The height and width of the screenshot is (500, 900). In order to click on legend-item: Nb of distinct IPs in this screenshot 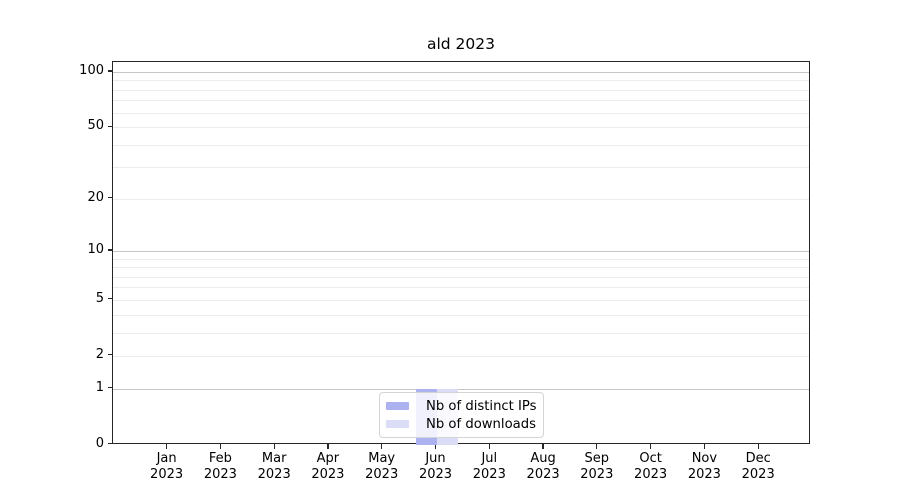, I will do `click(464, 406)`.